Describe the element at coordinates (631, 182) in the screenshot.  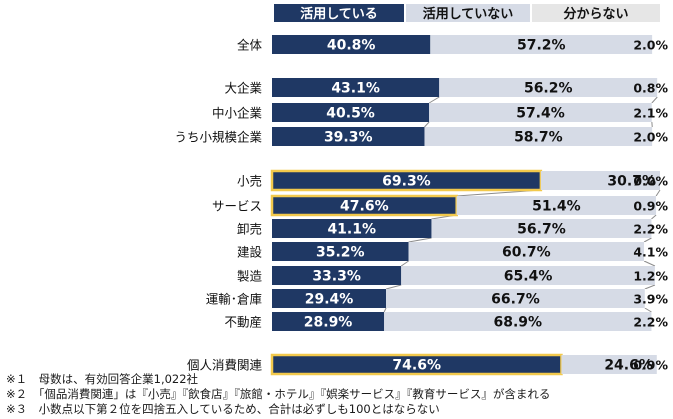
I see `value-label-not-using-4: 30.7%` at that location.